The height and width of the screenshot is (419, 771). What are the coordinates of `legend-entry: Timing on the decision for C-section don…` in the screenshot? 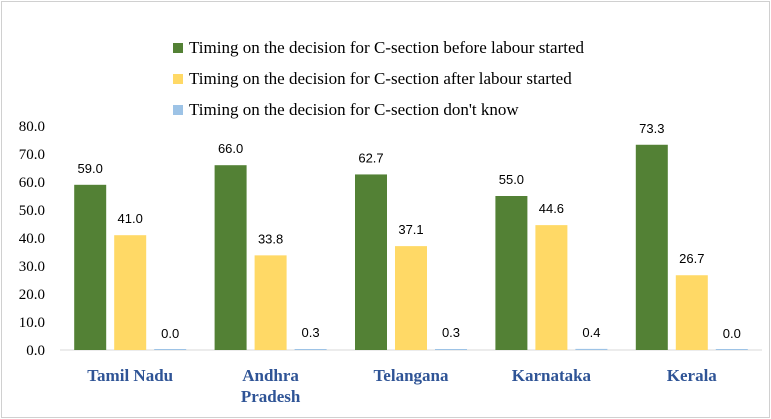 It's located at (354, 109).